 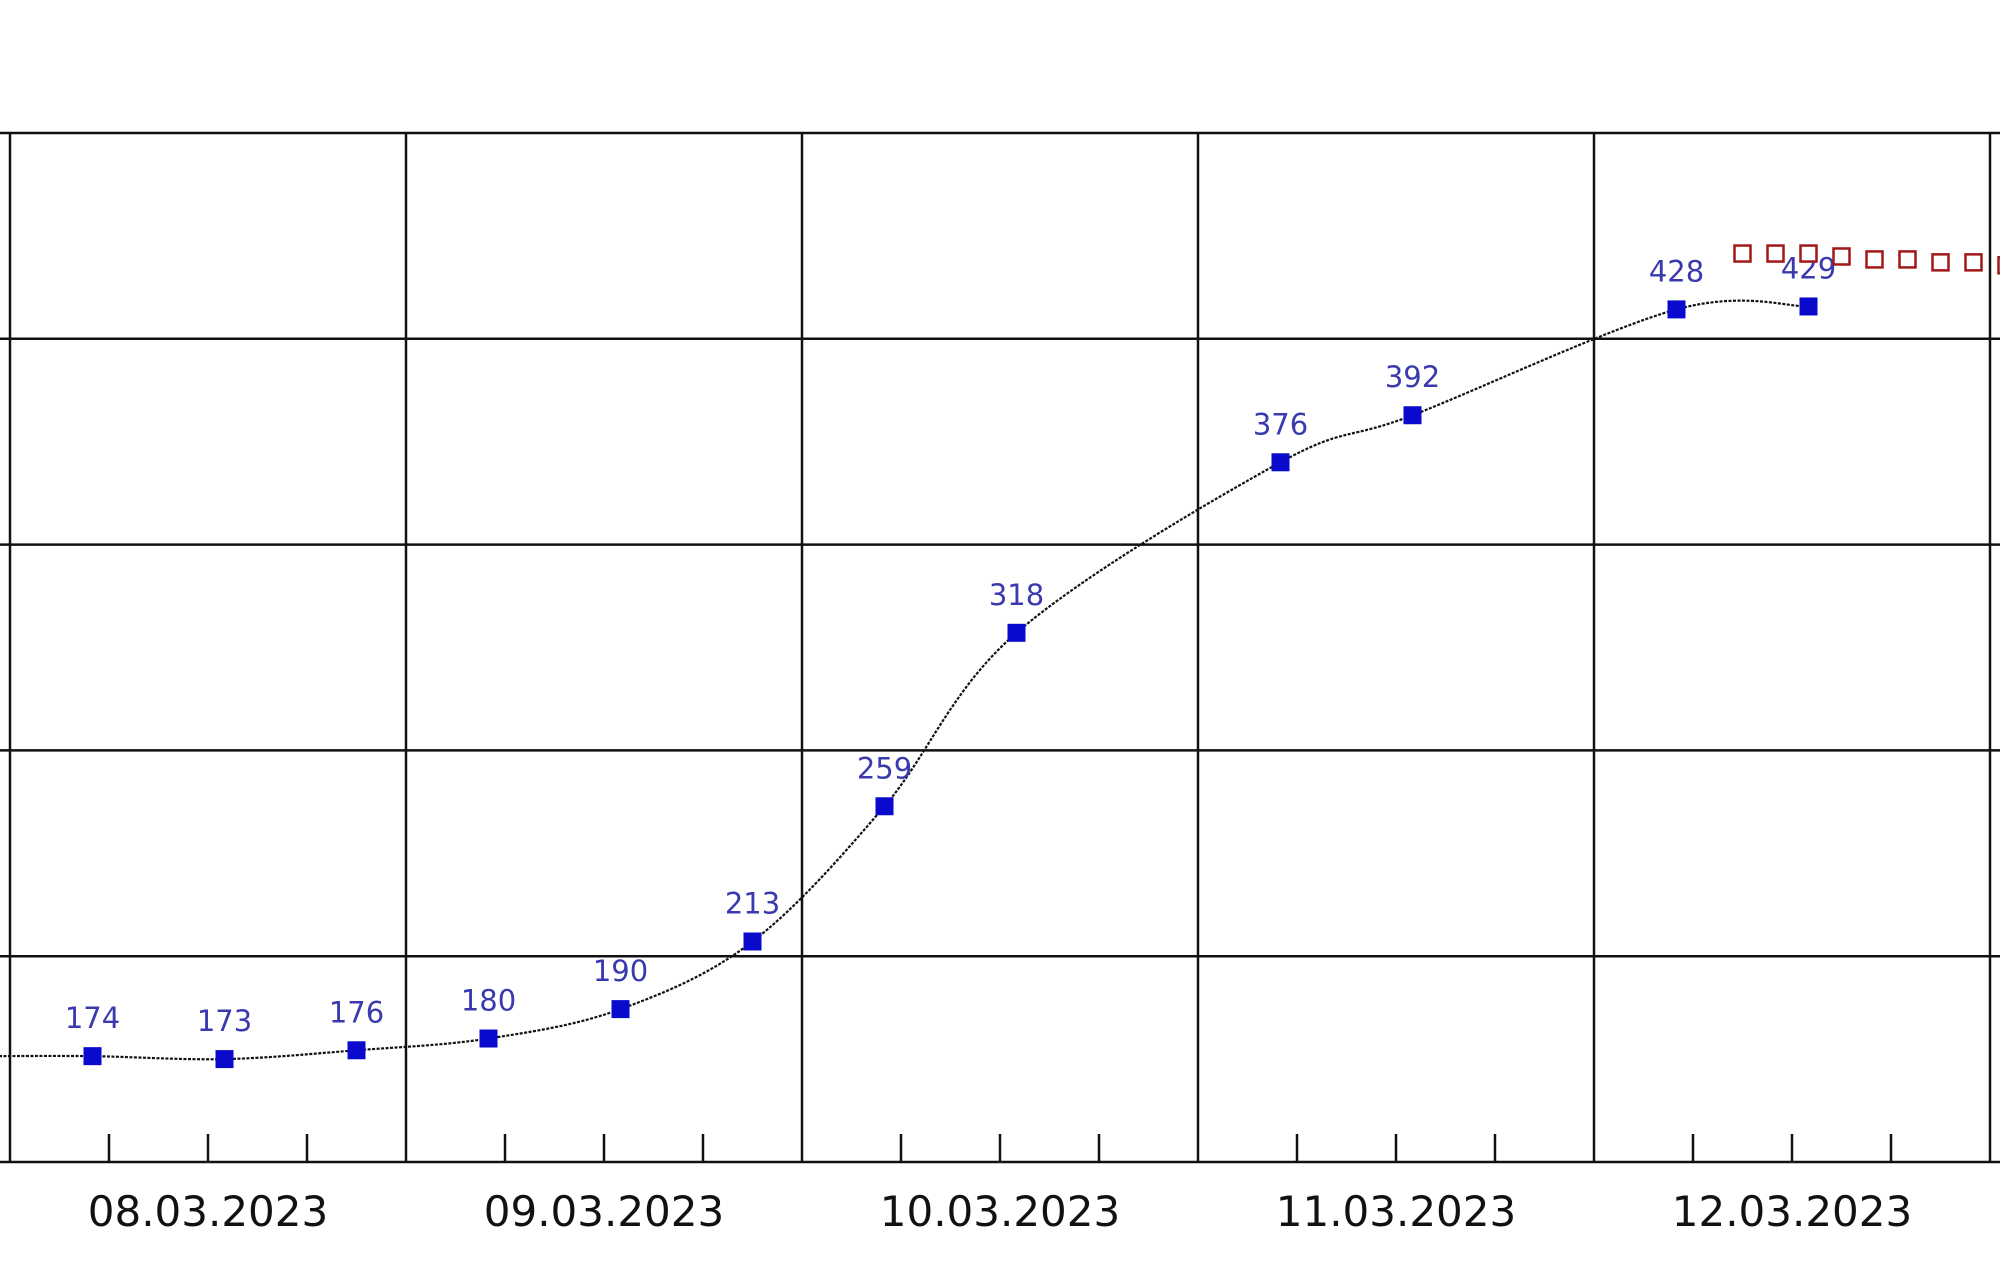 What do you see at coordinates (356, 1012) in the screenshot?
I see `data-label: 176` at bounding box center [356, 1012].